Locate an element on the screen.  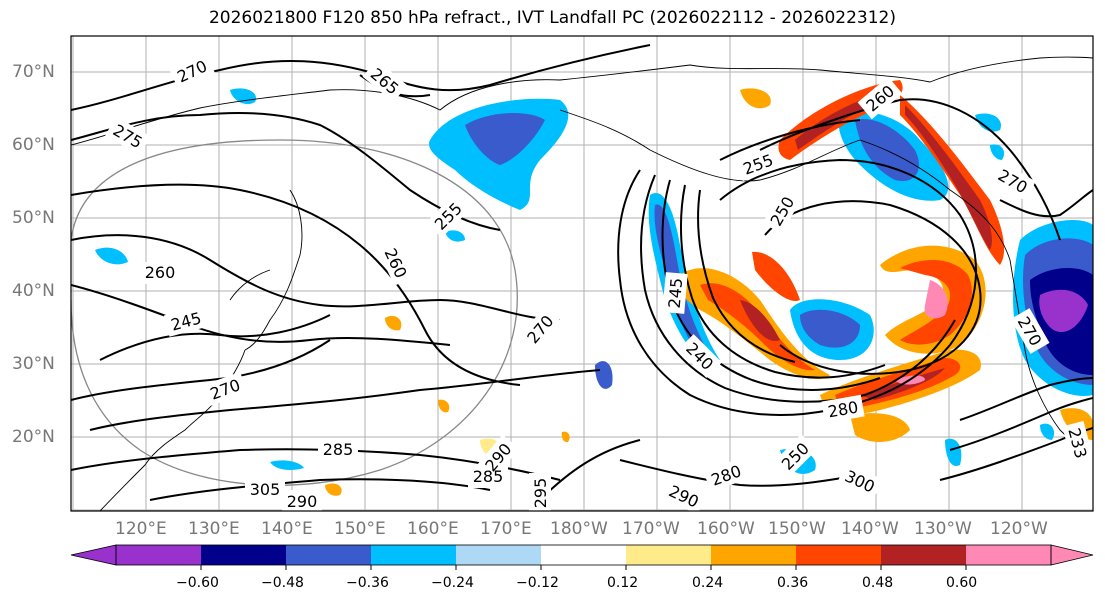
colorbar-tick-label: 0.12 is located at coordinates (623, 583).